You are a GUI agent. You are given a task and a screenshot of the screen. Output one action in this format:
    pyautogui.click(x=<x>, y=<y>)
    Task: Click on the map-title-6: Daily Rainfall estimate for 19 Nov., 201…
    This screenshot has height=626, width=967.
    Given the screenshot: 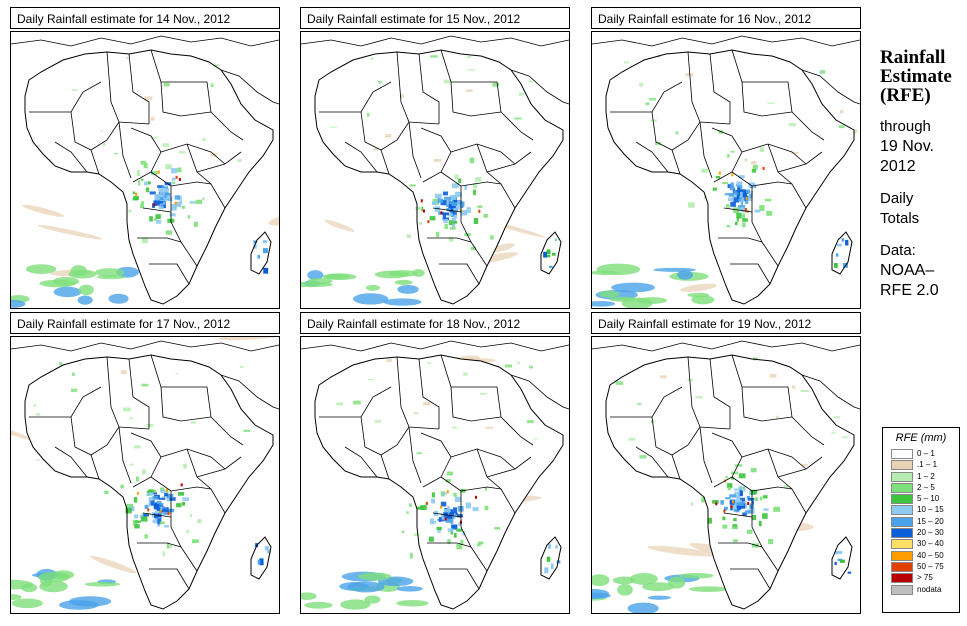 What is the action you would take?
    pyautogui.click(x=726, y=323)
    